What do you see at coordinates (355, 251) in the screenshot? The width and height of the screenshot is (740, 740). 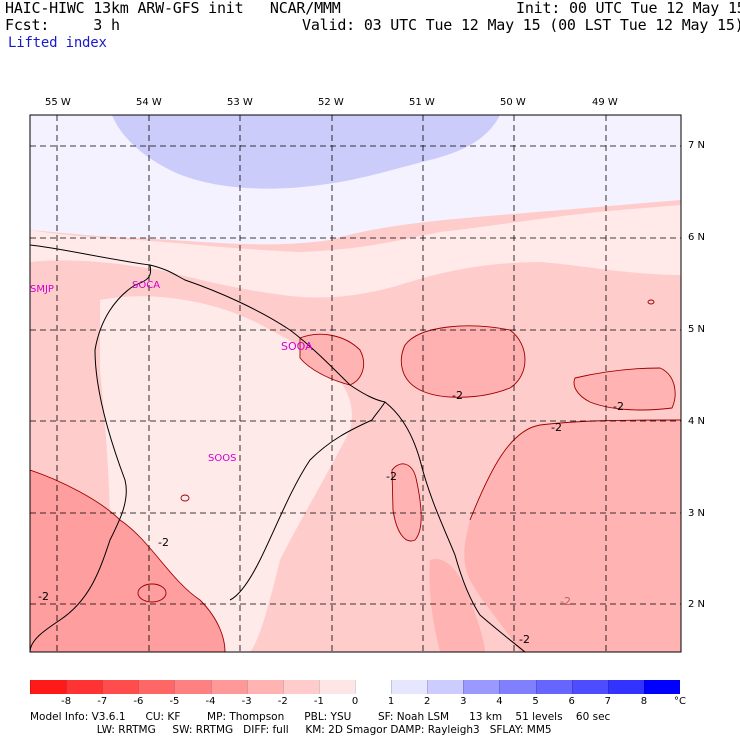 I see `zero-li-band` at bounding box center [355, 251].